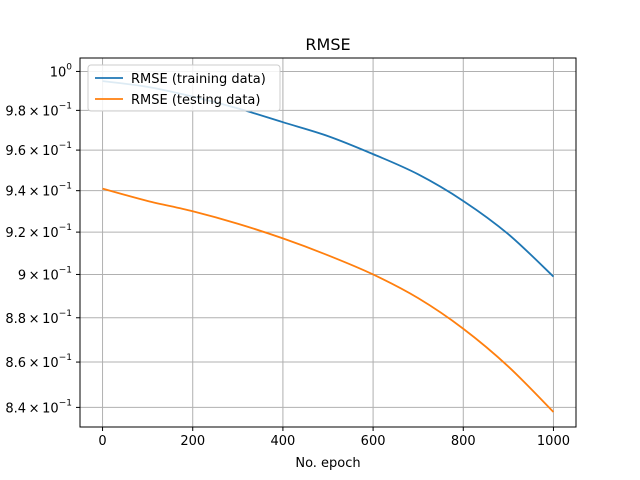 The image size is (640, 480). I want to click on legend-label: RMSE (training data), so click(198, 79).